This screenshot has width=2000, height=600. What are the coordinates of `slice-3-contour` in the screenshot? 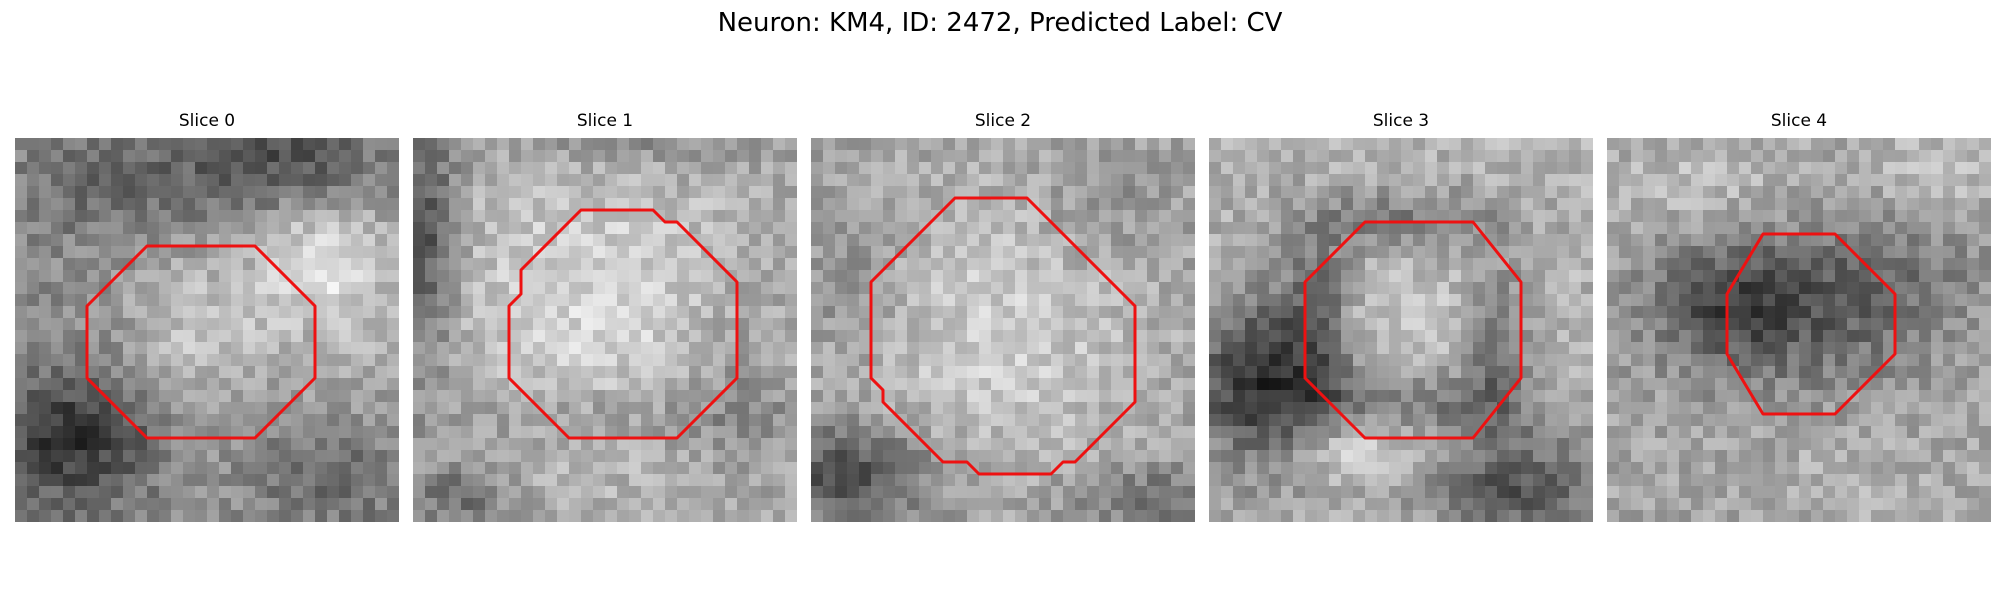 It's located at (1413, 330).